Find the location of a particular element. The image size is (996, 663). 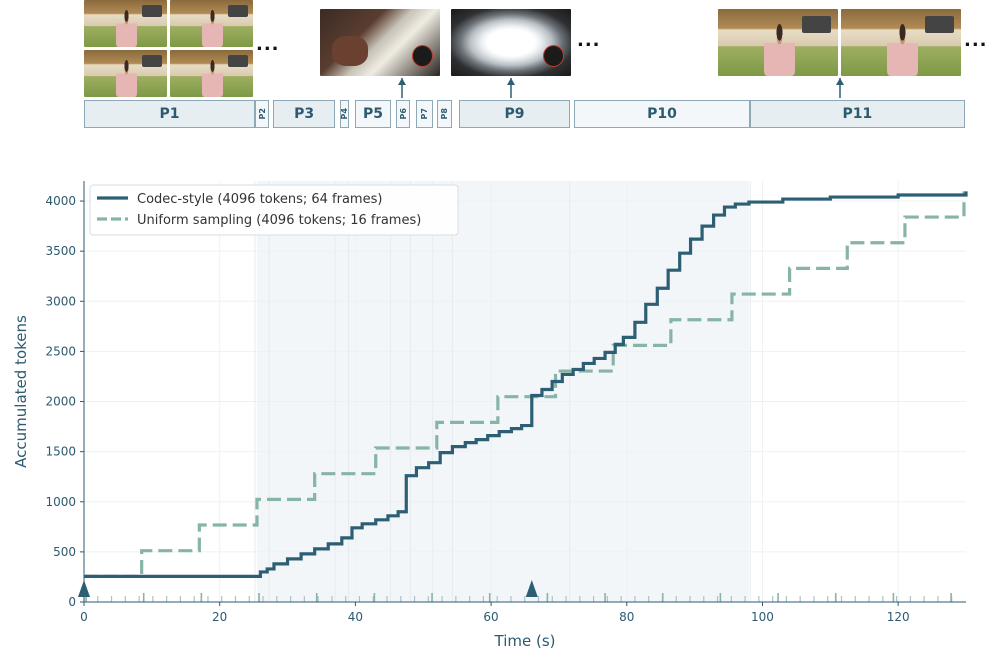

legend-box is located at coordinates (274, 210).